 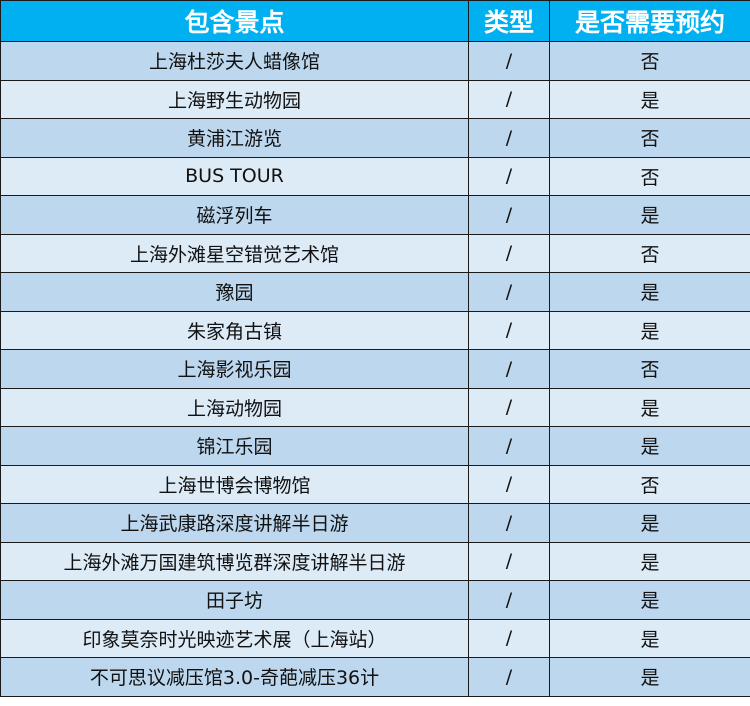 I want to click on table-row: 上海影视乐园 / 否, so click(x=375, y=369).